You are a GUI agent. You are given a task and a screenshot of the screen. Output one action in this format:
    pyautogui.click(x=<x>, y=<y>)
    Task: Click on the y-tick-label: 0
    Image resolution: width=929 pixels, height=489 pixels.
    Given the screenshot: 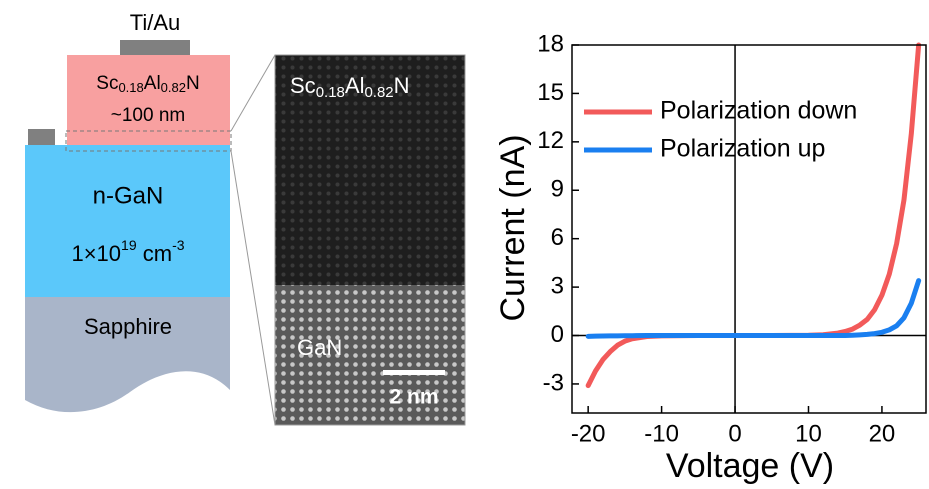 What is the action you would take?
    pyautogui.click(x=557, y=334)
    